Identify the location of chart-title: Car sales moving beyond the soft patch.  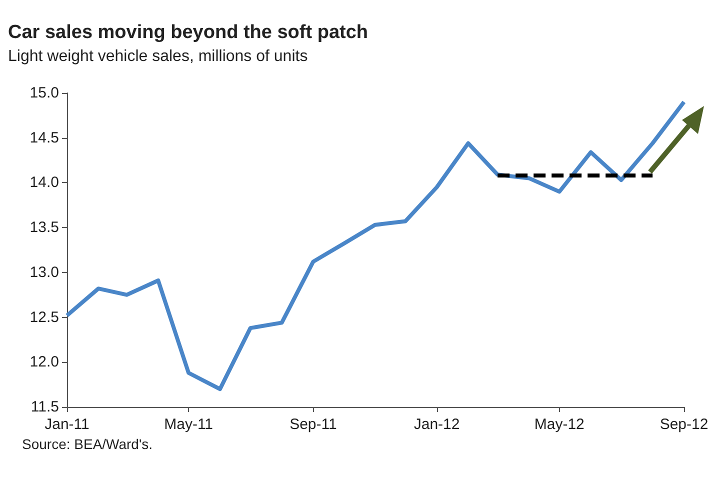
(188, 33).